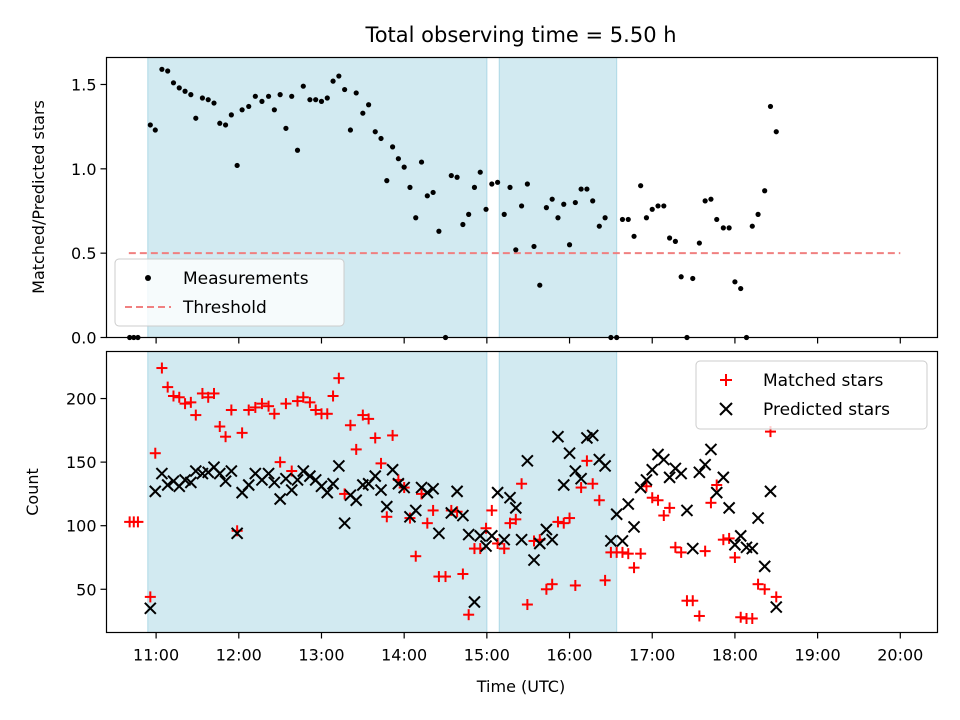 The width and height of the screenshot is (960, 720). I want to click on top-y-axis-label: Matched/Predicted stars, so click(38, 197).